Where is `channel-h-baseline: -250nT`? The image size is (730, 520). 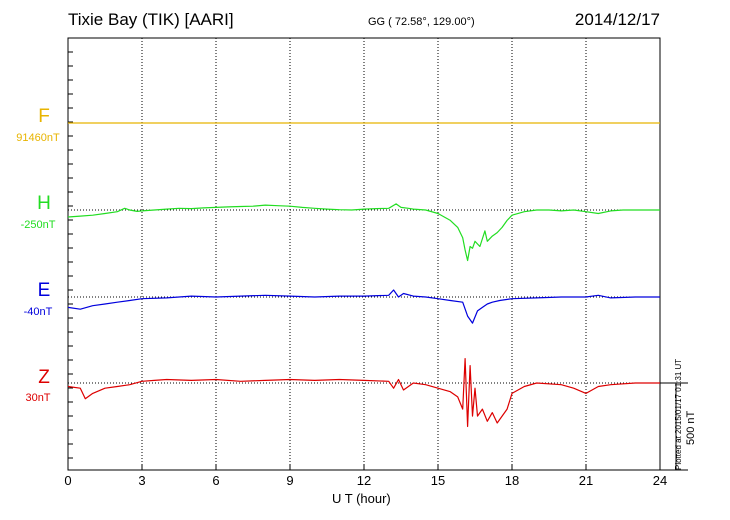
channel-h-baseline: -250nT is located at coordinates (38, 225).